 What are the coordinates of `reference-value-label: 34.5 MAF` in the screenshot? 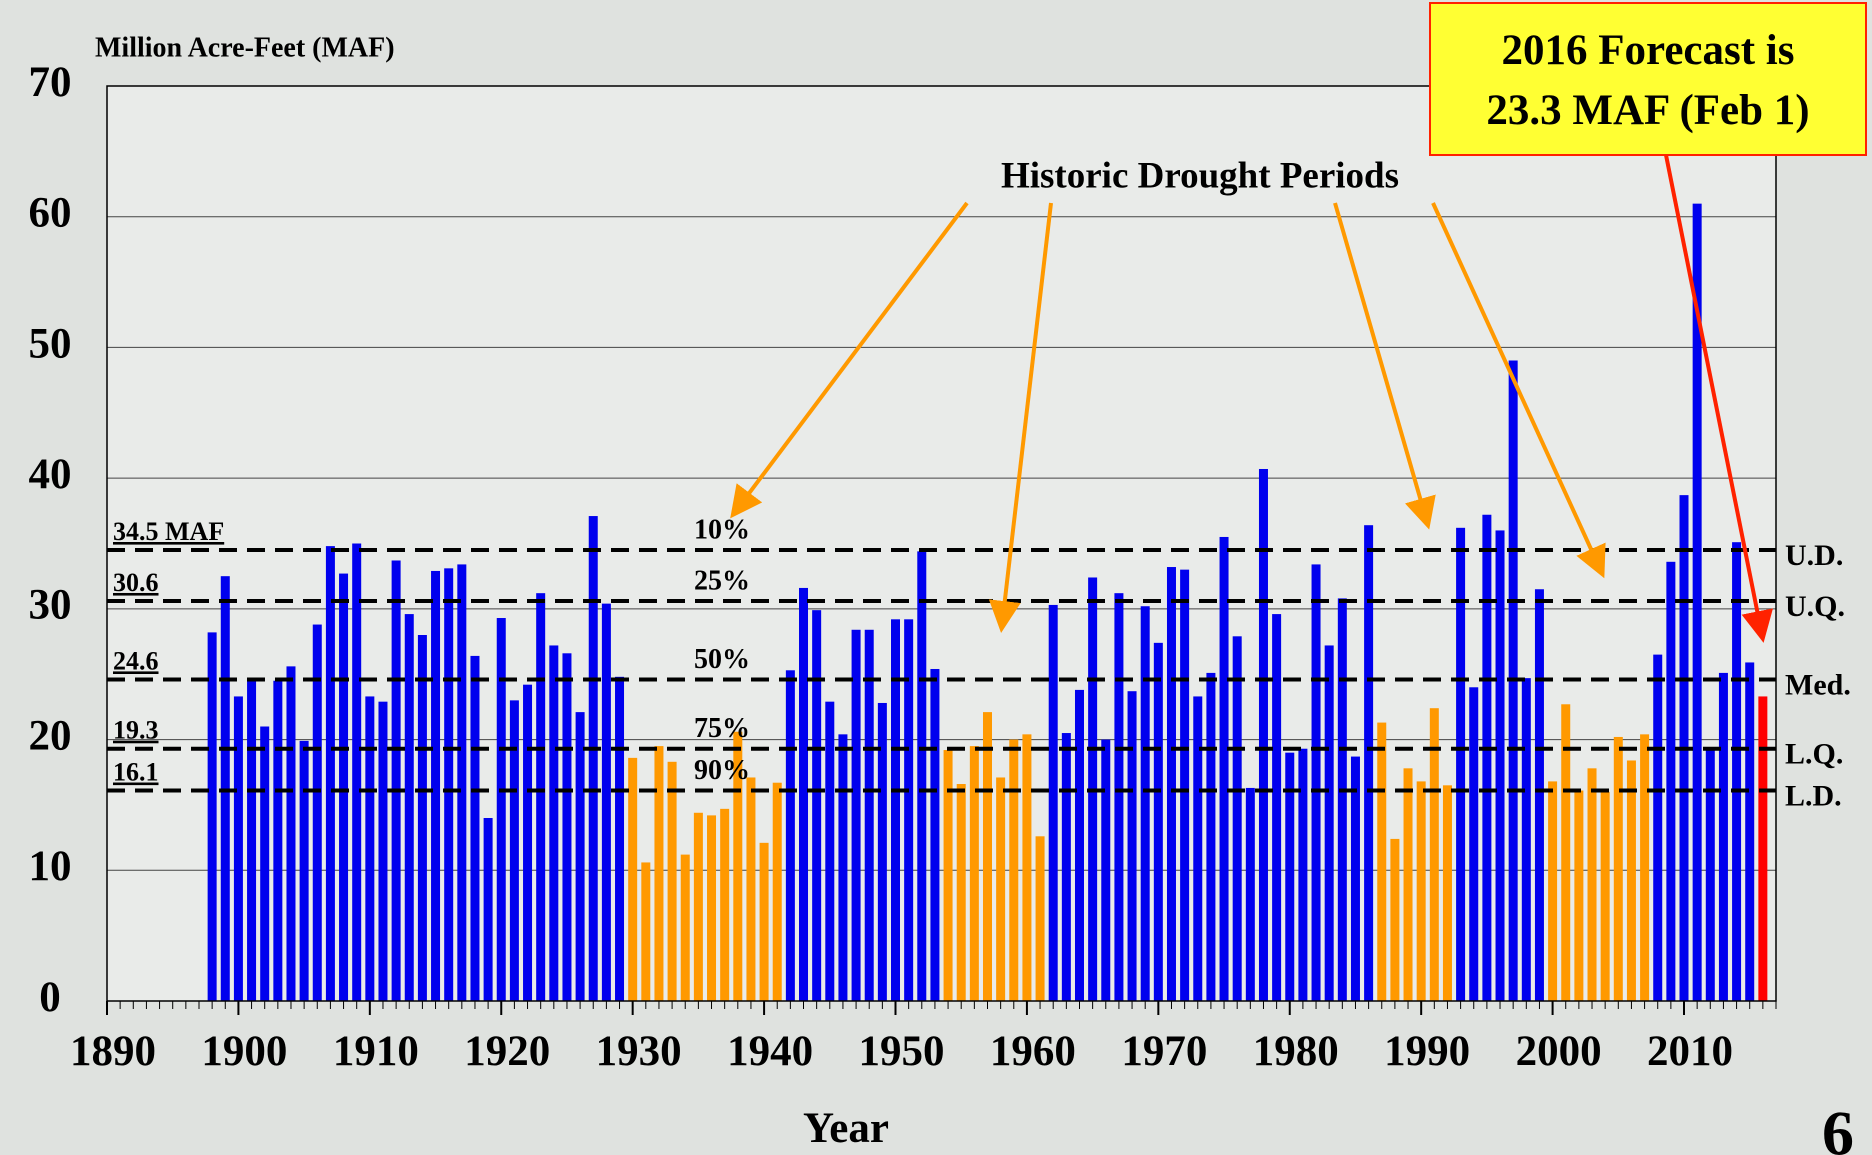 It's located at (168, 531).